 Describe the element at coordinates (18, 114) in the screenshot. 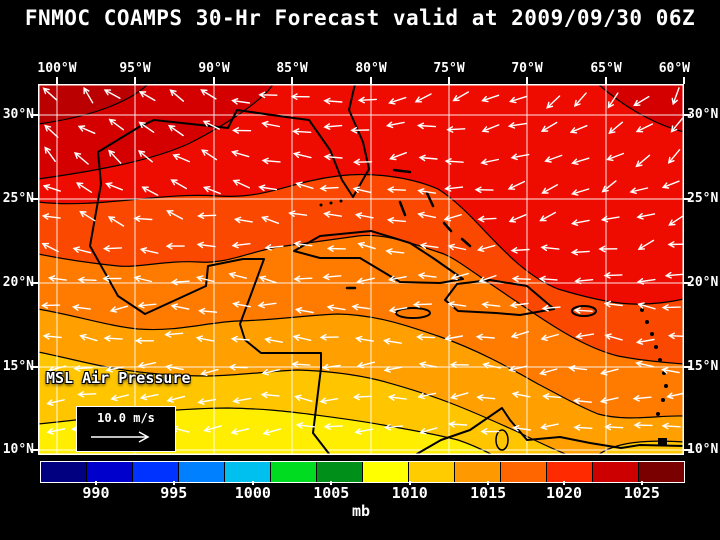

I see `lat-label-left: 30°N` at that location.